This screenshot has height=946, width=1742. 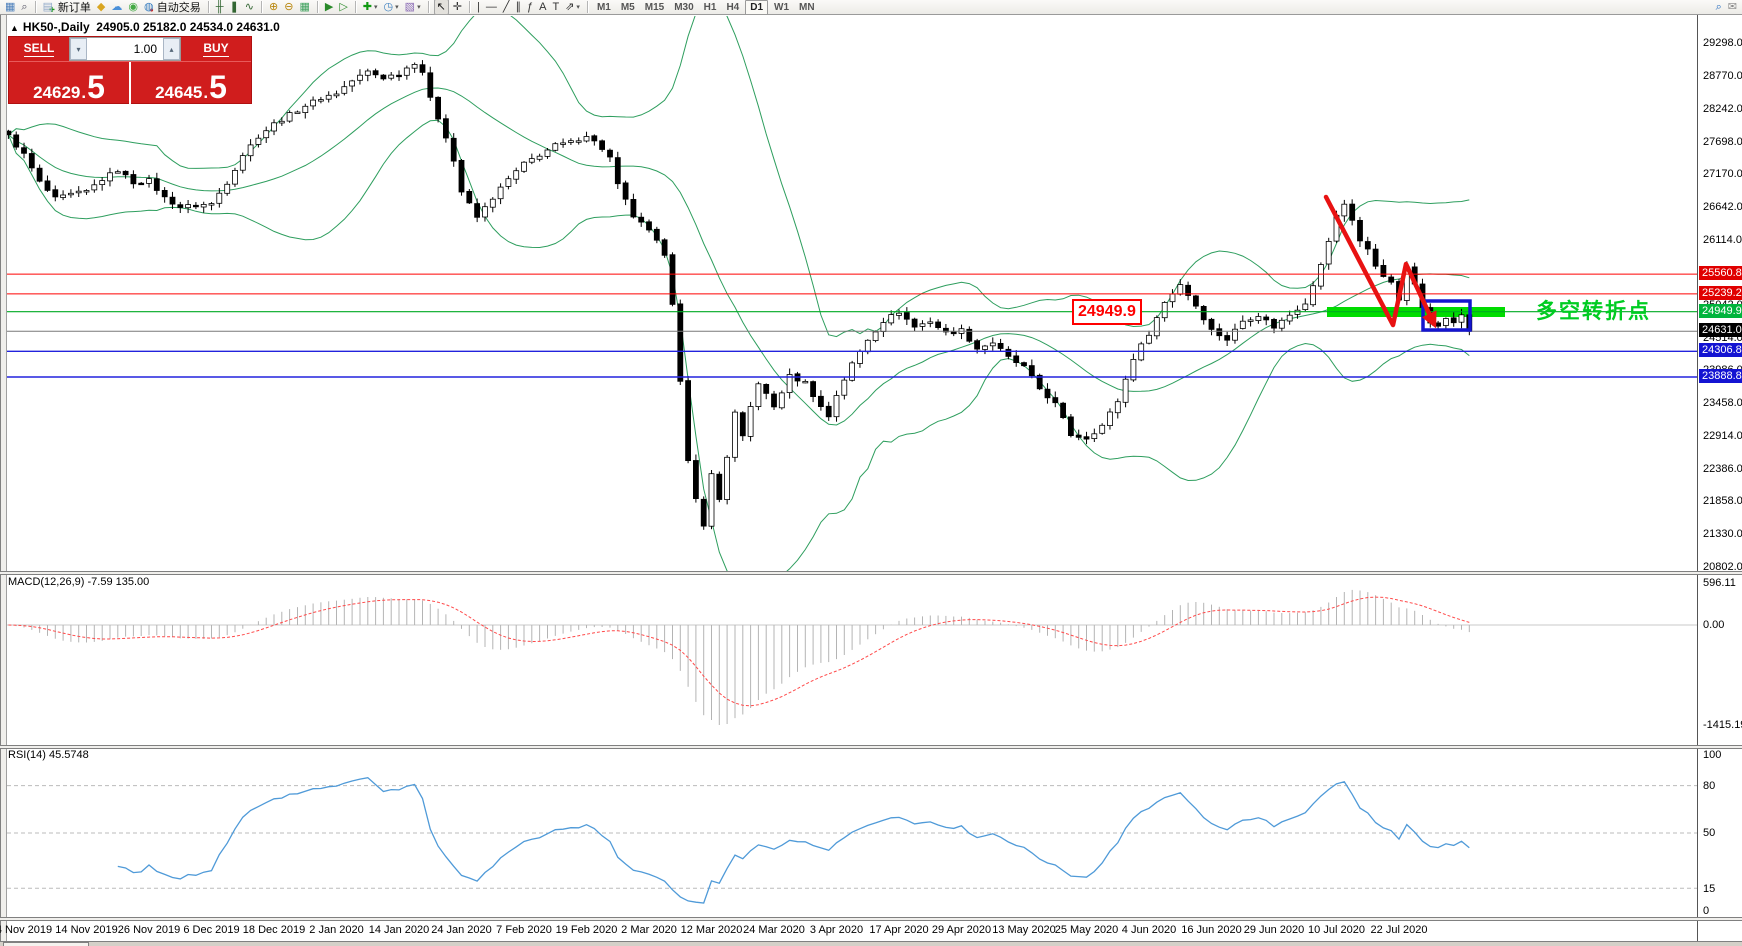 I want to click on tile-windows-icon: ▦, so click(x=304, y=6).